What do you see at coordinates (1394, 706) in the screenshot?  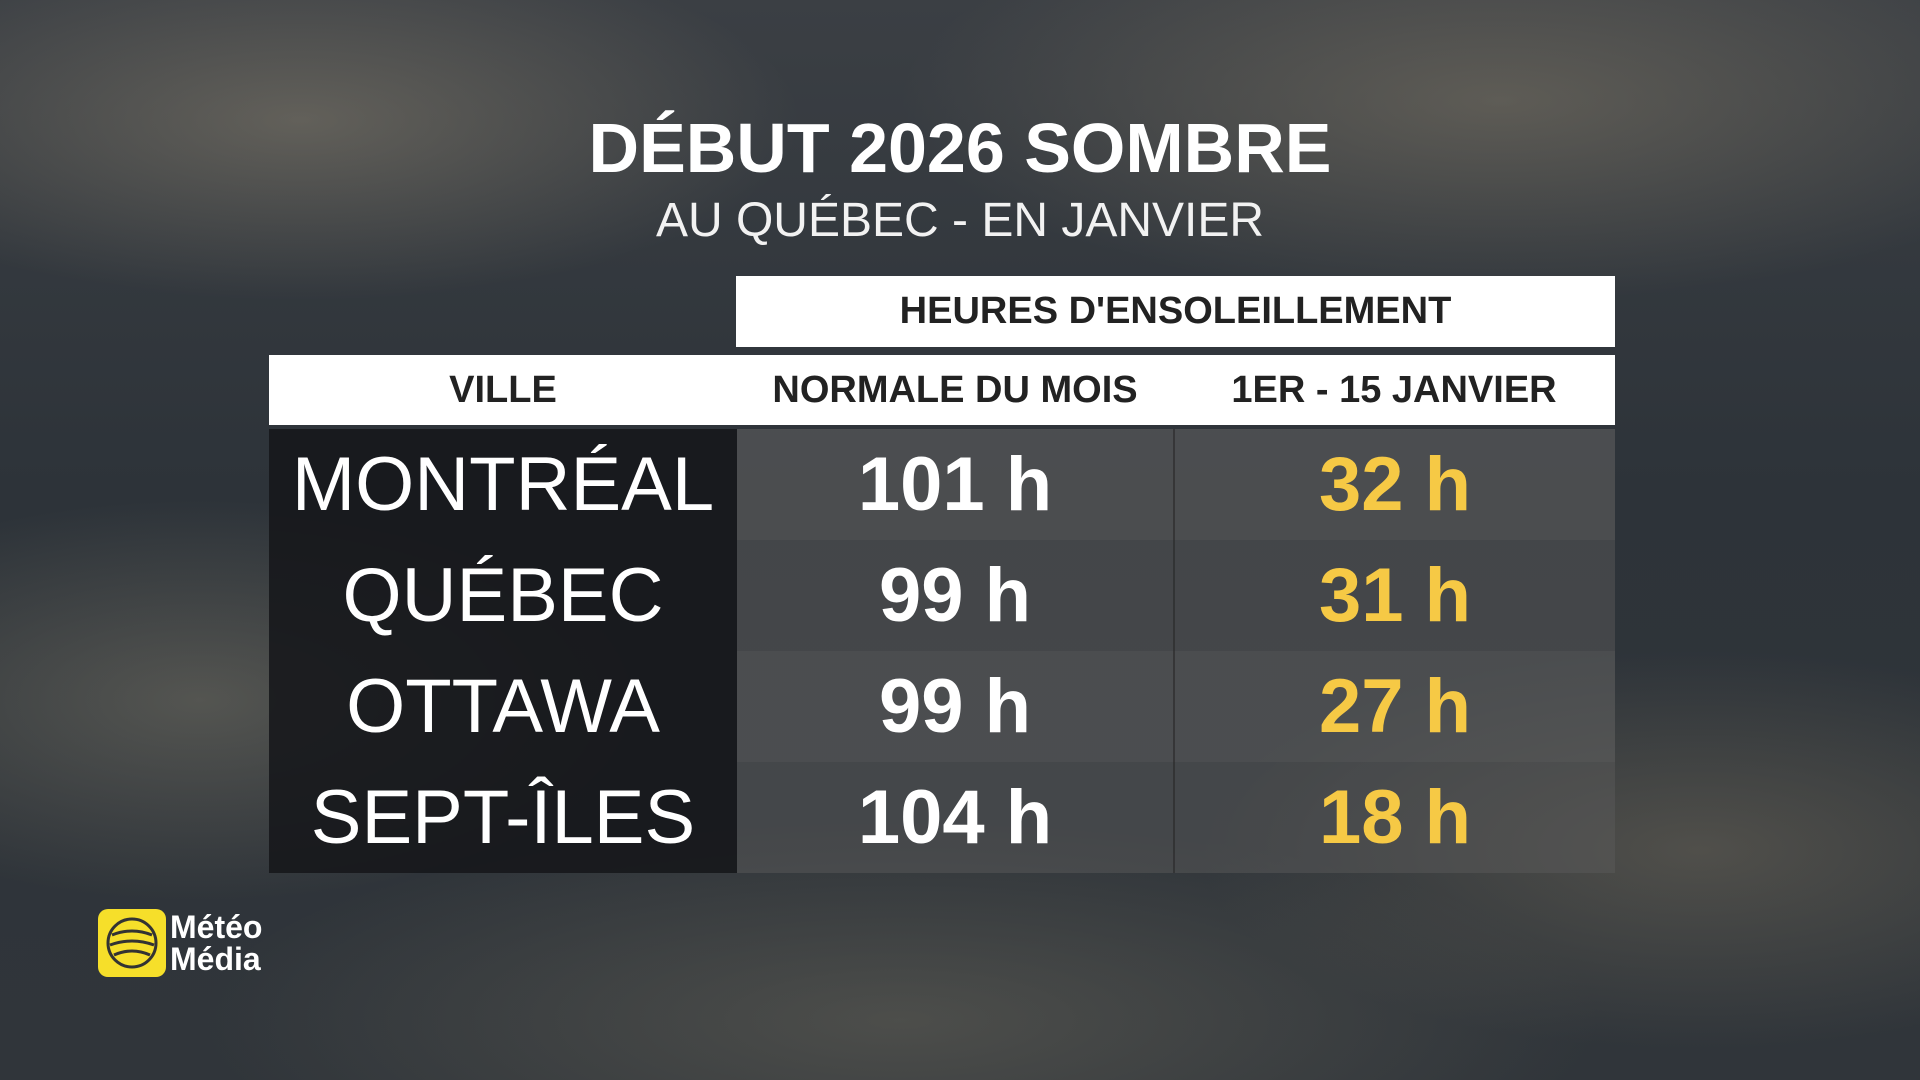 I see `value-cell: 27 h` at bounding box center [1394, 706].